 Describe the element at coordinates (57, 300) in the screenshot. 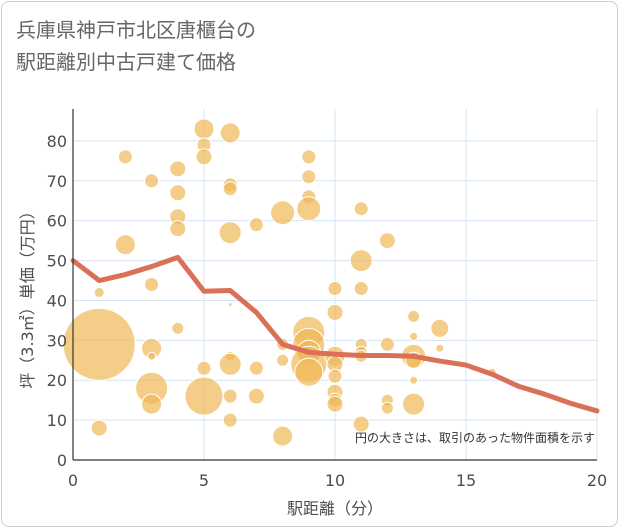

I see `y-tick-label: 40` at that location.